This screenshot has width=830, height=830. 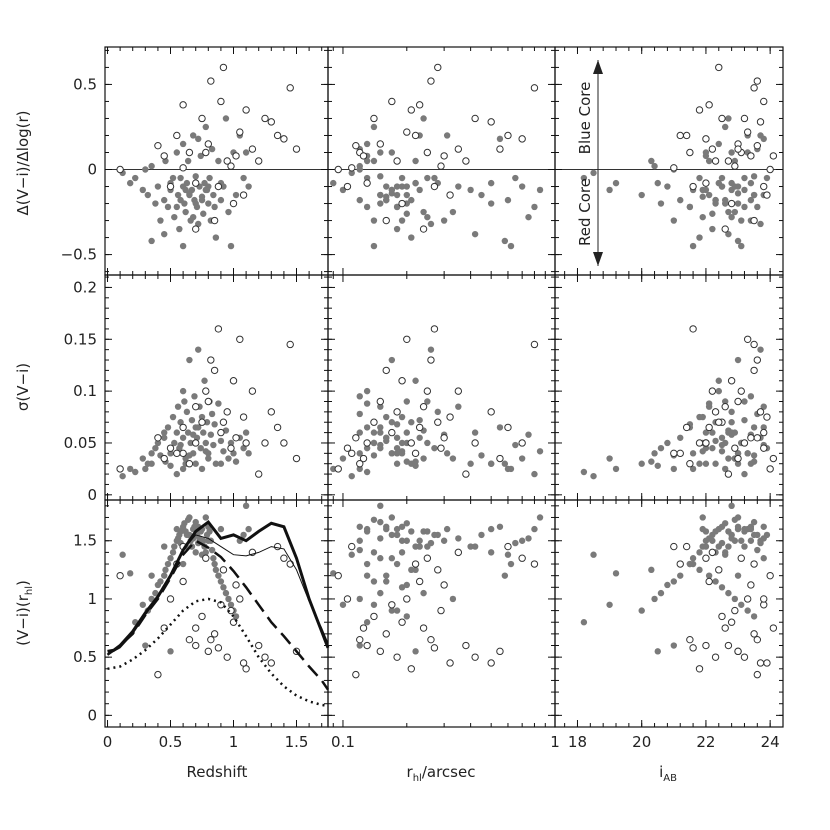 I want to click on ylabel-sigma: σ(V−i), so click(x=23, y=387).